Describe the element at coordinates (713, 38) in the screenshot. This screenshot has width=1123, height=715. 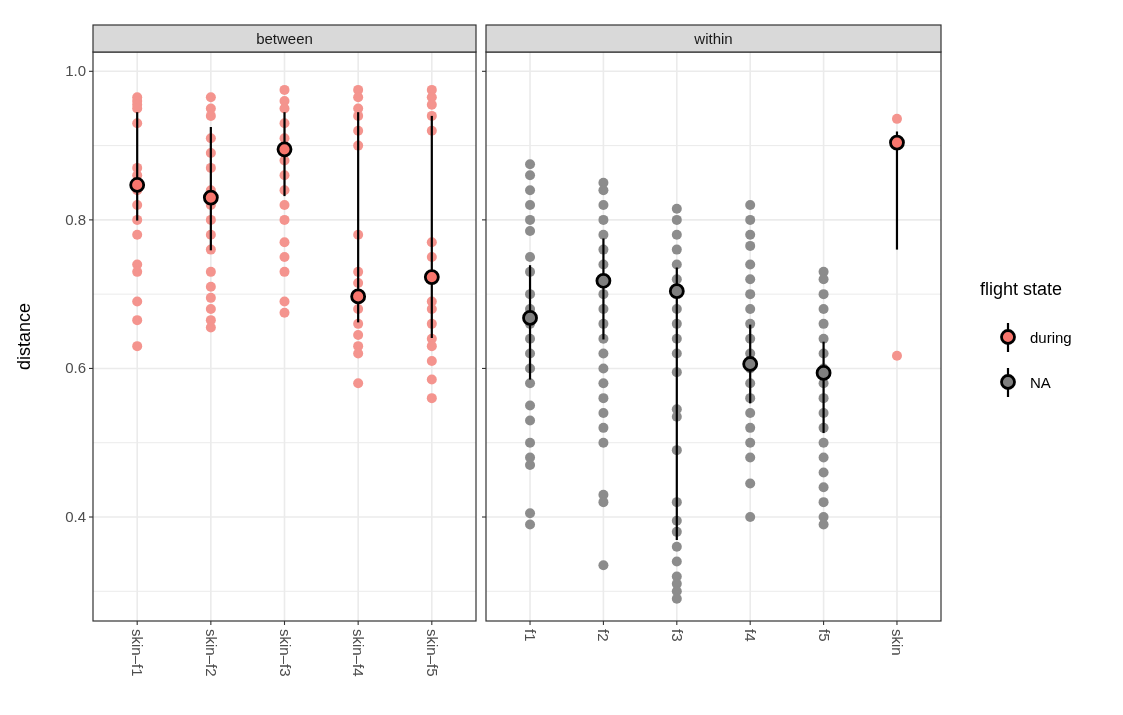
I see `chart-title: within` at that location.